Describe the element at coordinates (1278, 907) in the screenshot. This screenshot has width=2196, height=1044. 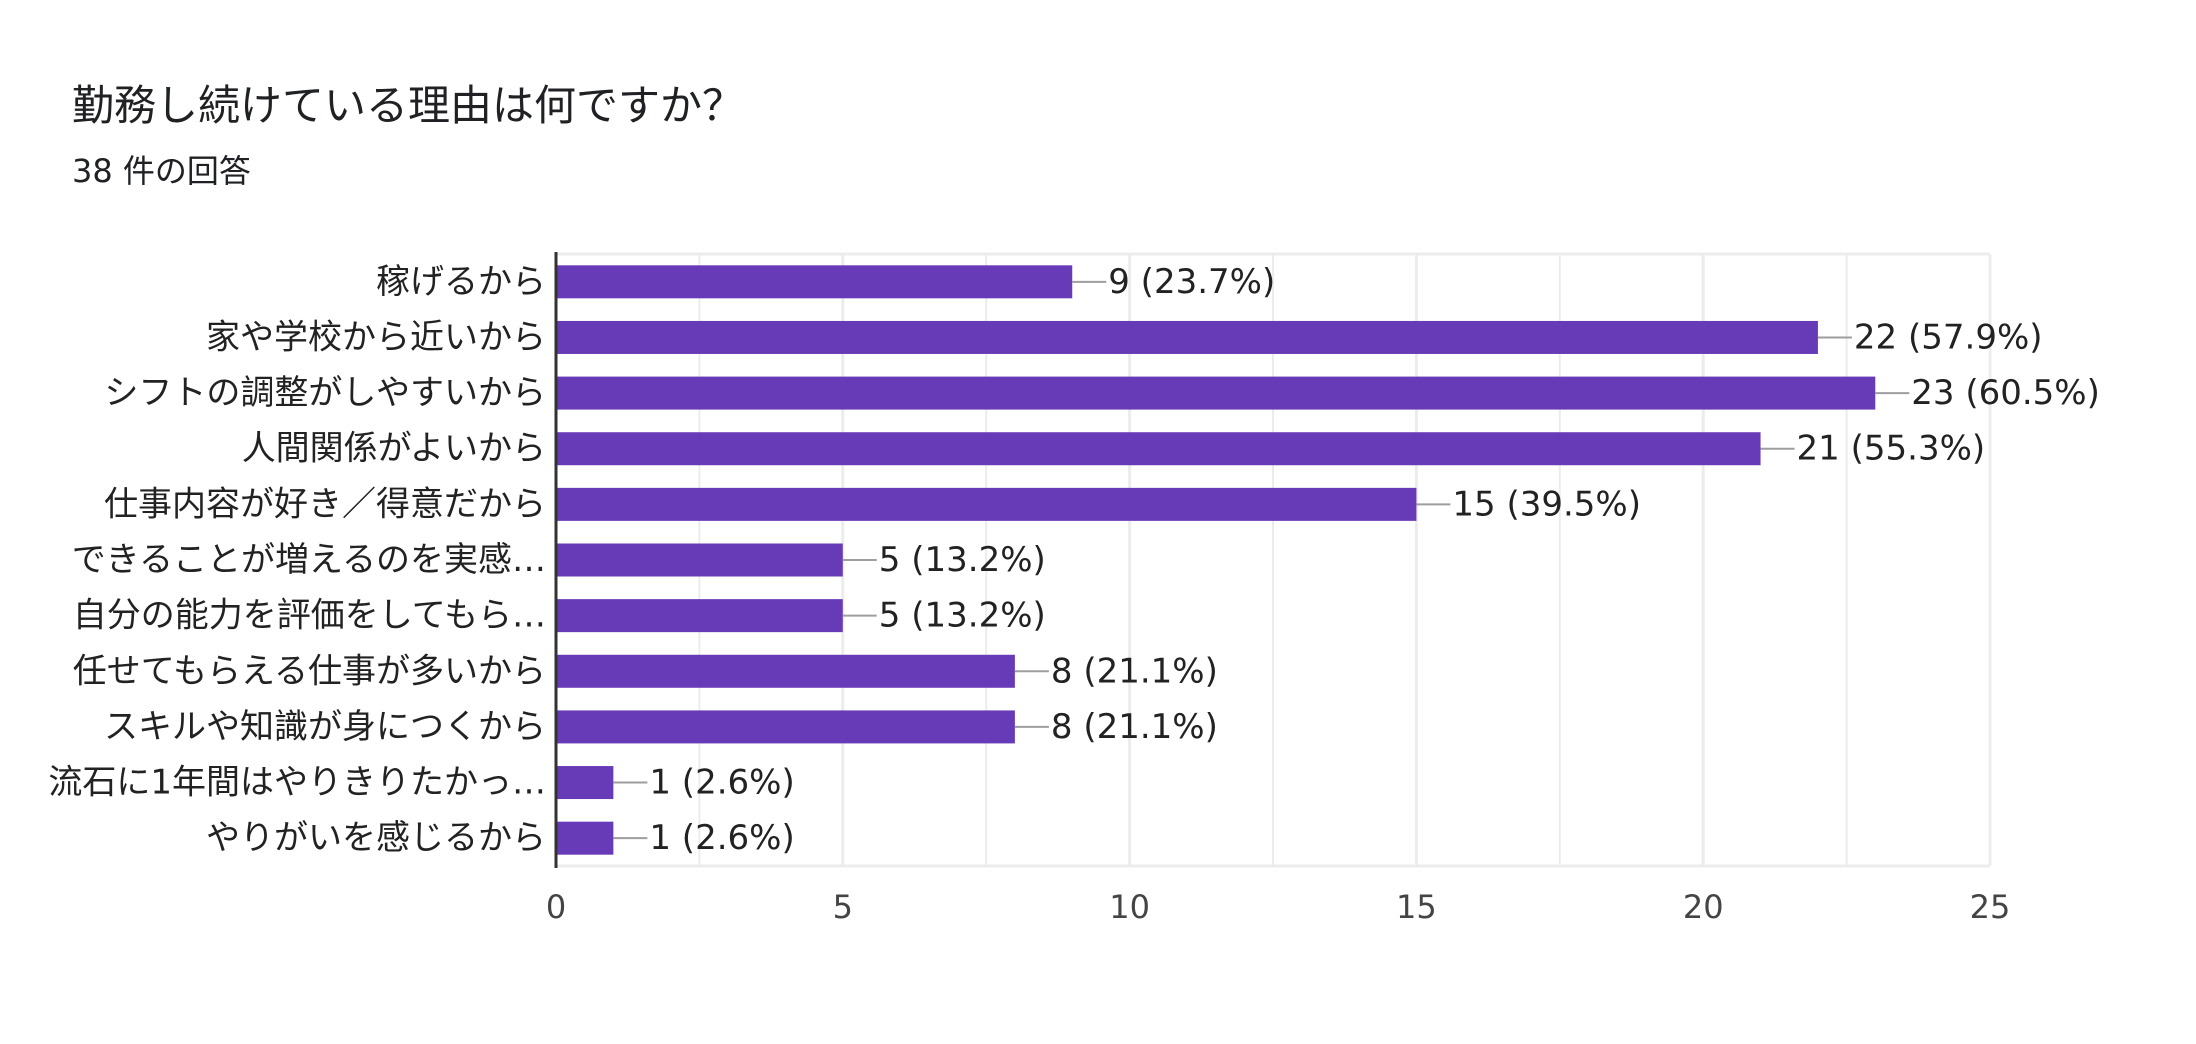
I see `x-tick-labels: 0 5 10 15 20 25` at that location.